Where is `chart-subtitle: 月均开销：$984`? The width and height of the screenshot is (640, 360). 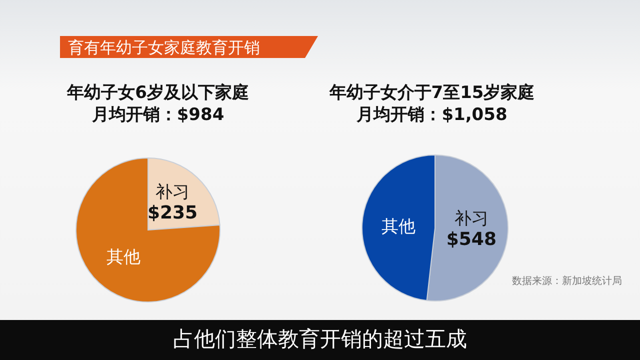
chart-subtitle: 月均开销：$984 is located at coordinates (157, 115).